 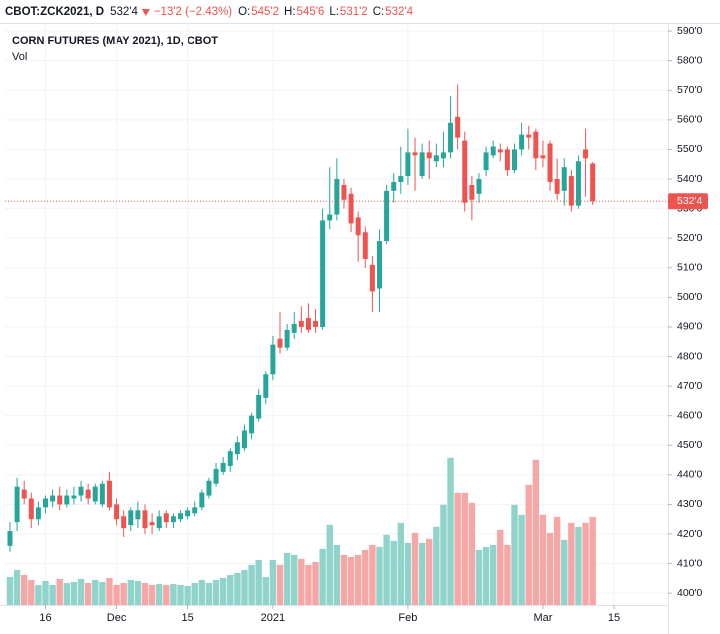 I want to click on y-tick-label: 510'0, so click(x=690, y=268).